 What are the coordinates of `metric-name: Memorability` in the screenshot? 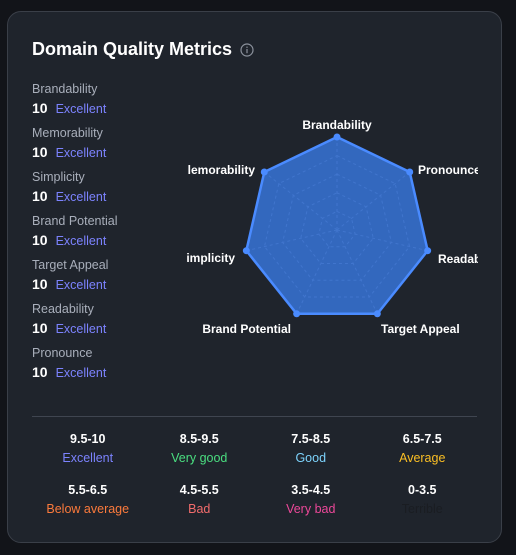 It's located at (67, 133).